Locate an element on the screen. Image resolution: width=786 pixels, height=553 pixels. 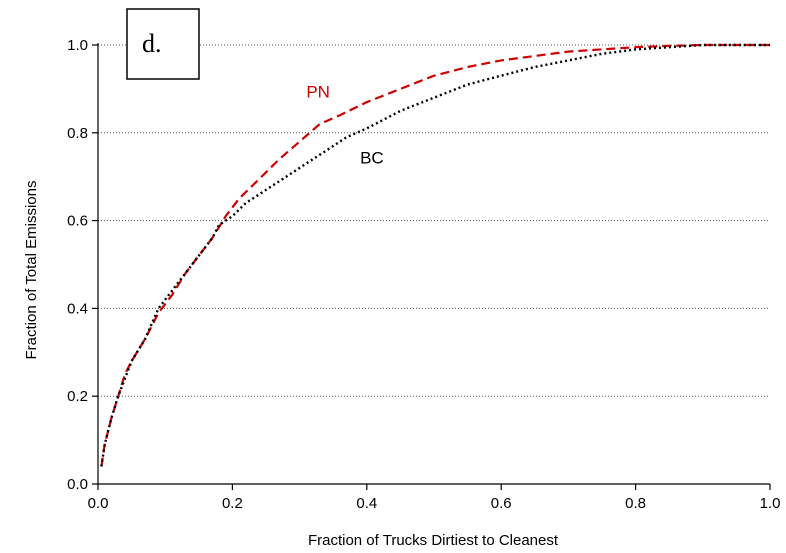
y-tick-labels: 0.0 0.2 0.4 0.6 0.8 1.0 is located at coordinates (77, 265).